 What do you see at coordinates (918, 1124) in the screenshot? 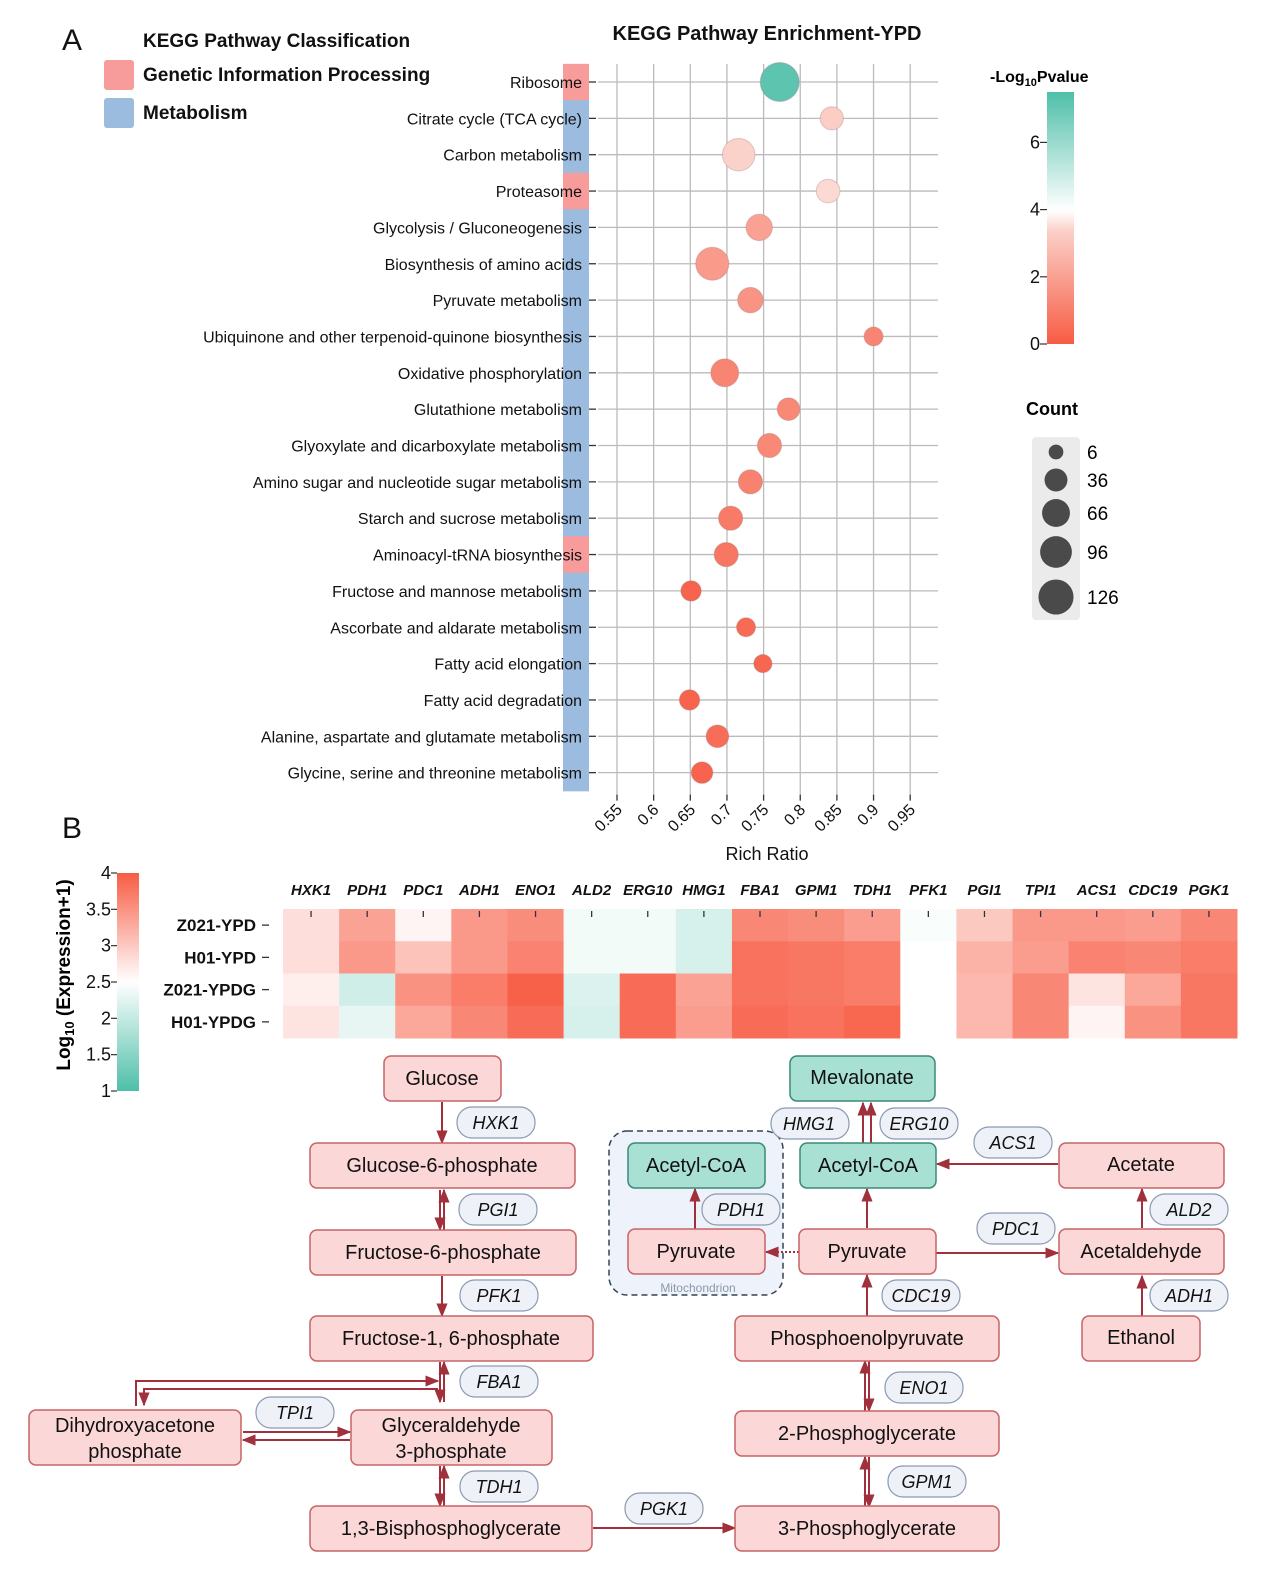
I see `svg-text: ERG10` at bounding box center [918, 1124].